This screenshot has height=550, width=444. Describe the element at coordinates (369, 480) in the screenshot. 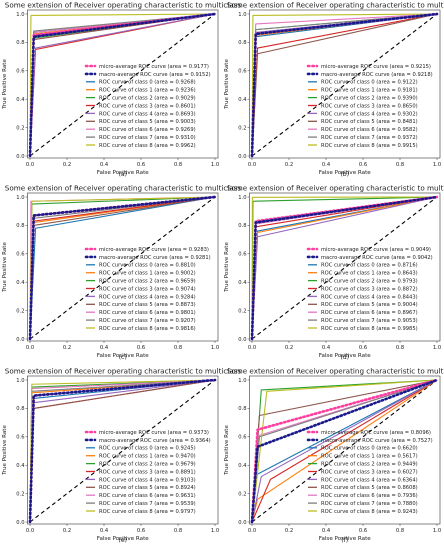

I see `legend-label: ROC curve of class 4 (area = 0.6364)` at that location.